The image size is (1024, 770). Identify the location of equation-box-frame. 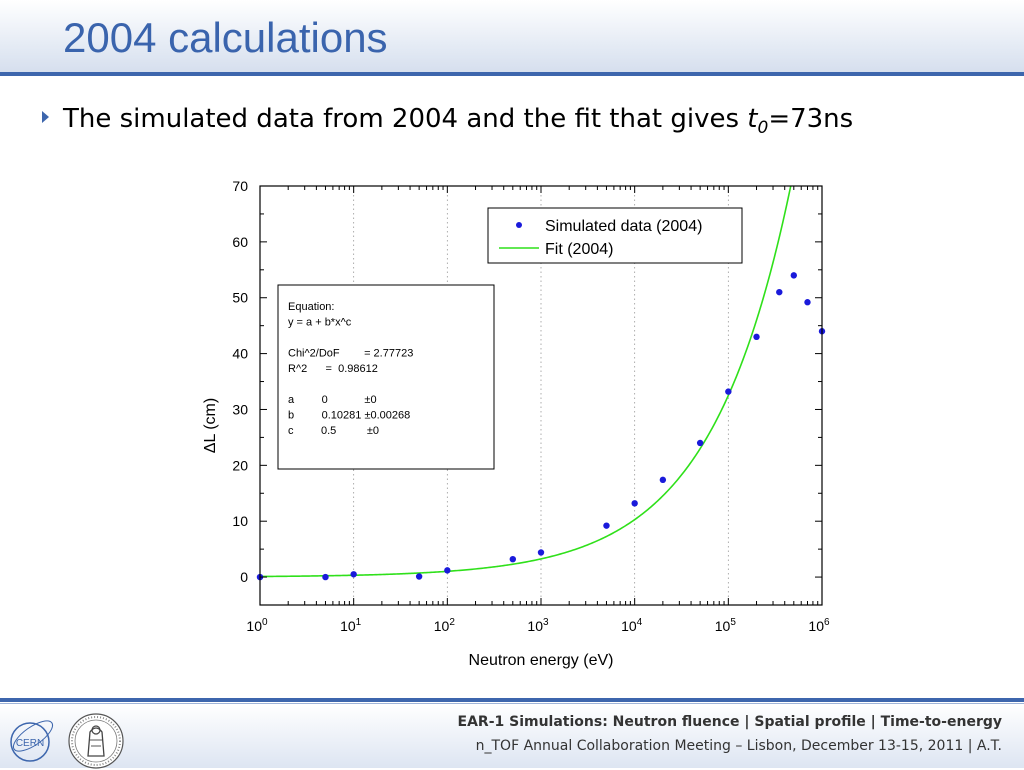
(386, 377).